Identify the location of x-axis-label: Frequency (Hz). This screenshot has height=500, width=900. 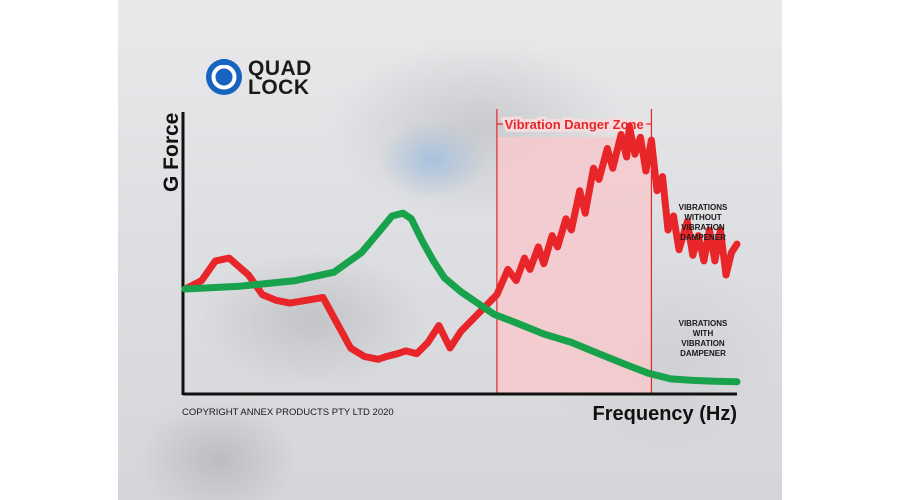
(665, 414).